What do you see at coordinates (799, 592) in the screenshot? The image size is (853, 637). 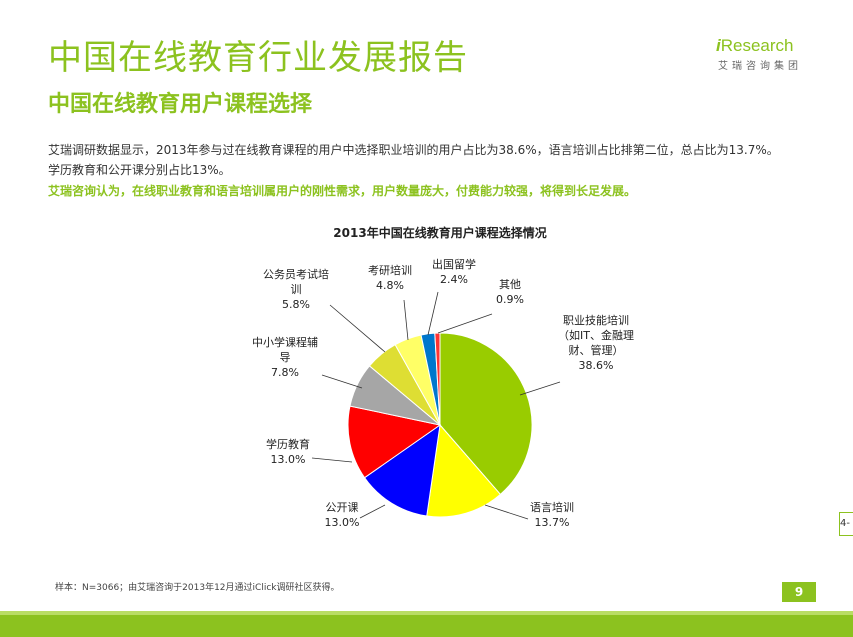 I see `page-number: 9` at bounding box center [799, 592].